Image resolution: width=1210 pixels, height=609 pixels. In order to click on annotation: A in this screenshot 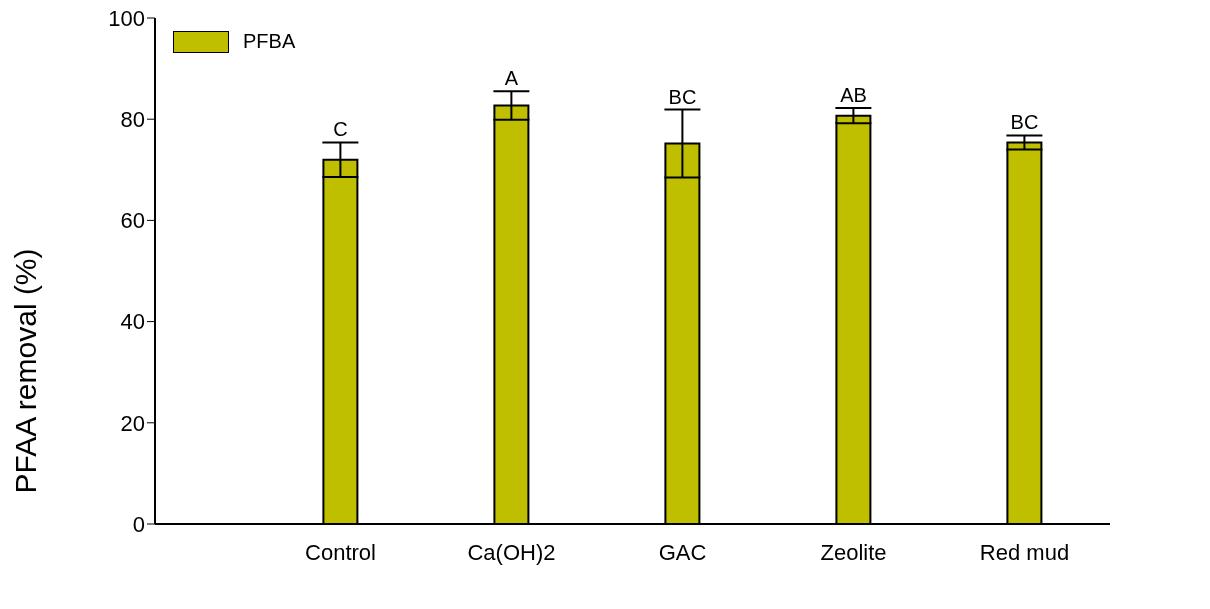, I will do `click(511, 78)`.